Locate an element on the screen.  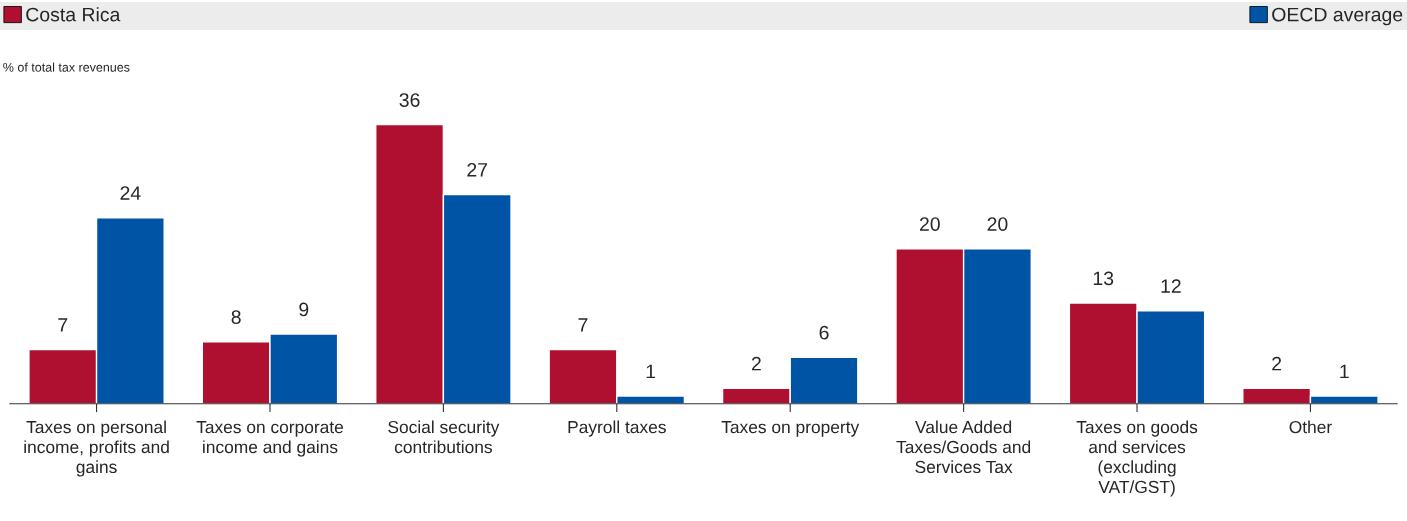
x-tick-label: Value Added Taxes/Goods and Services Tax is located at coordinates (963, 447).